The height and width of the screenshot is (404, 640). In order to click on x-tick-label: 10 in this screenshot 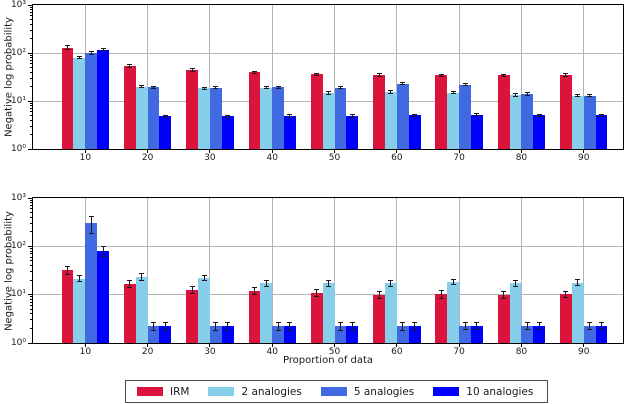, I will do `click(85, 352)`.